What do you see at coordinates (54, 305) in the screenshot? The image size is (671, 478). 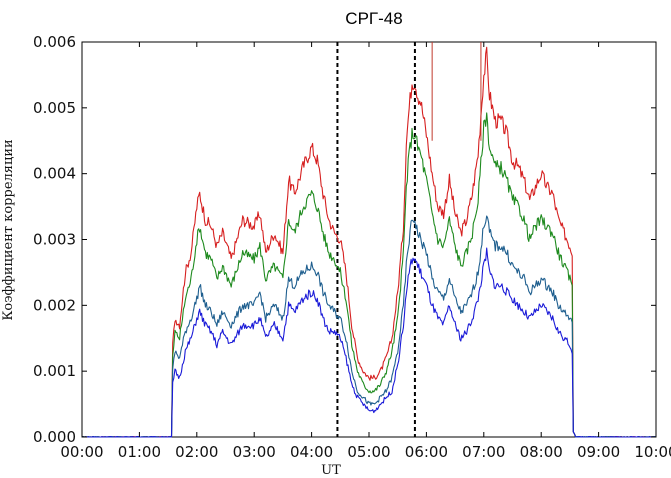 I see `y-tick-label: 0.002` at bounding box center [54, 305].